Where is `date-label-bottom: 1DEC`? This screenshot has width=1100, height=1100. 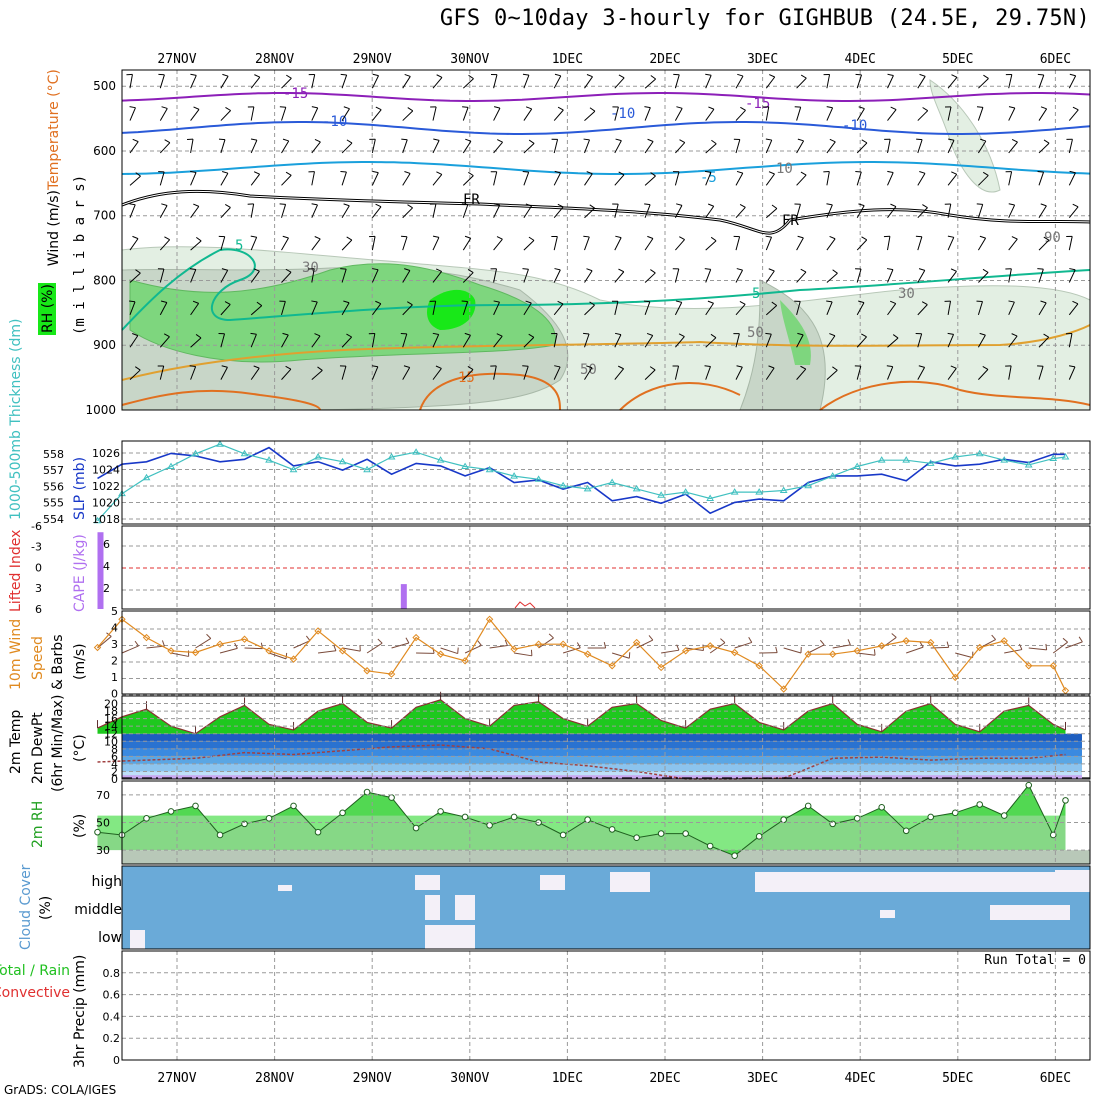
date-label-bottom: 1DEC is located at coordinates (567, 1078).